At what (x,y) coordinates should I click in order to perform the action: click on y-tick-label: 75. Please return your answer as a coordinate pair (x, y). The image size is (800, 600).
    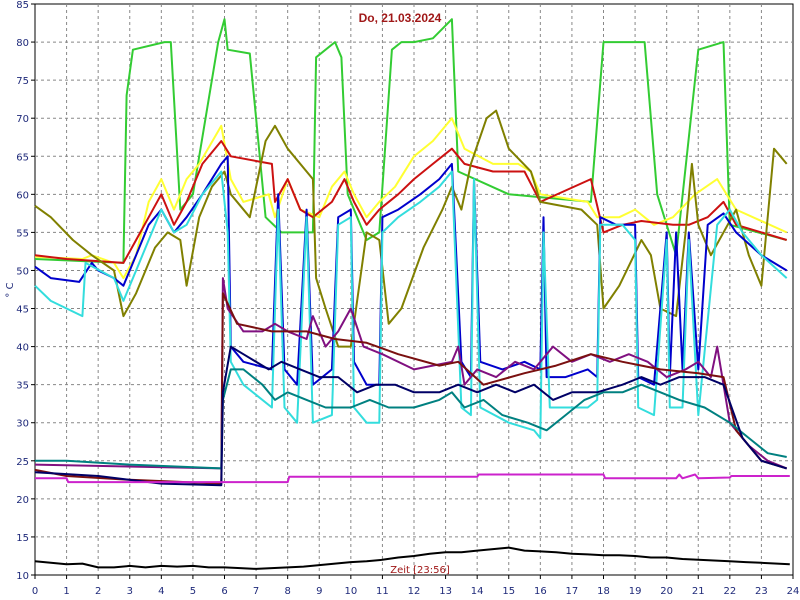
    Looking at the image, I should click on (22, 81).